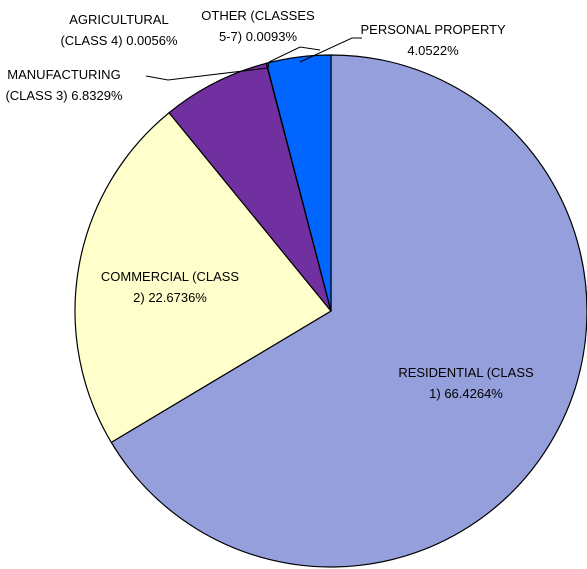 This screenshot has height=569, width=587. I want to click on slice-label: OTHER (CLASSES 5-7) 0.0093%, so click(258, 26).